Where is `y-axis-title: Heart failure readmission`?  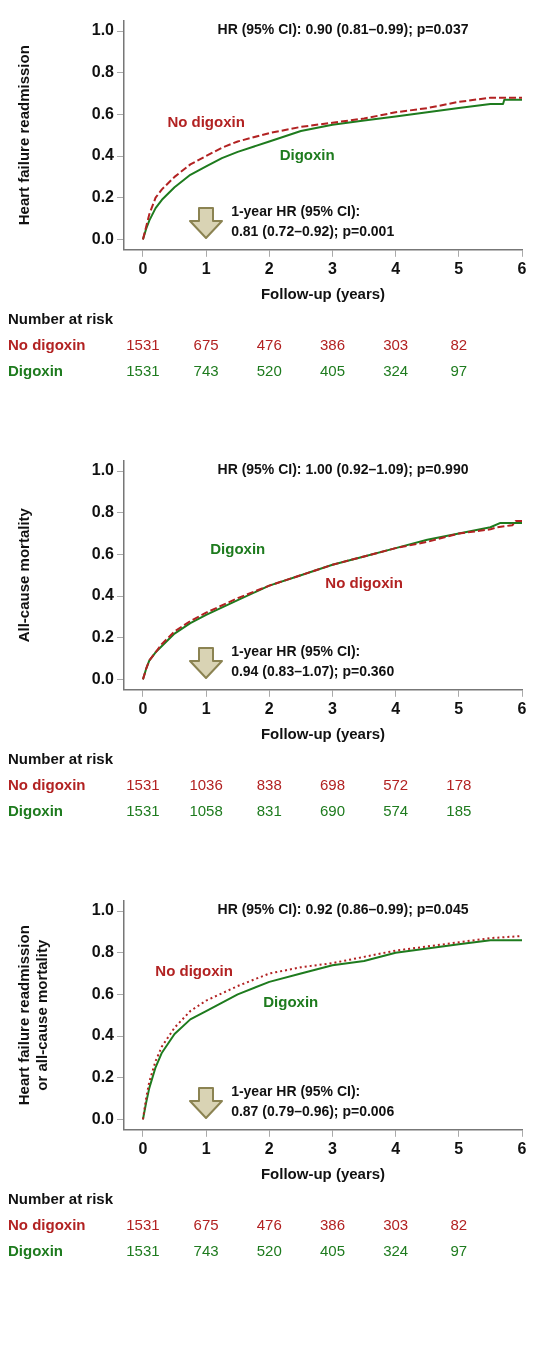
y-axis-title: Heart failure readmission is located at coordinates (24, 135).